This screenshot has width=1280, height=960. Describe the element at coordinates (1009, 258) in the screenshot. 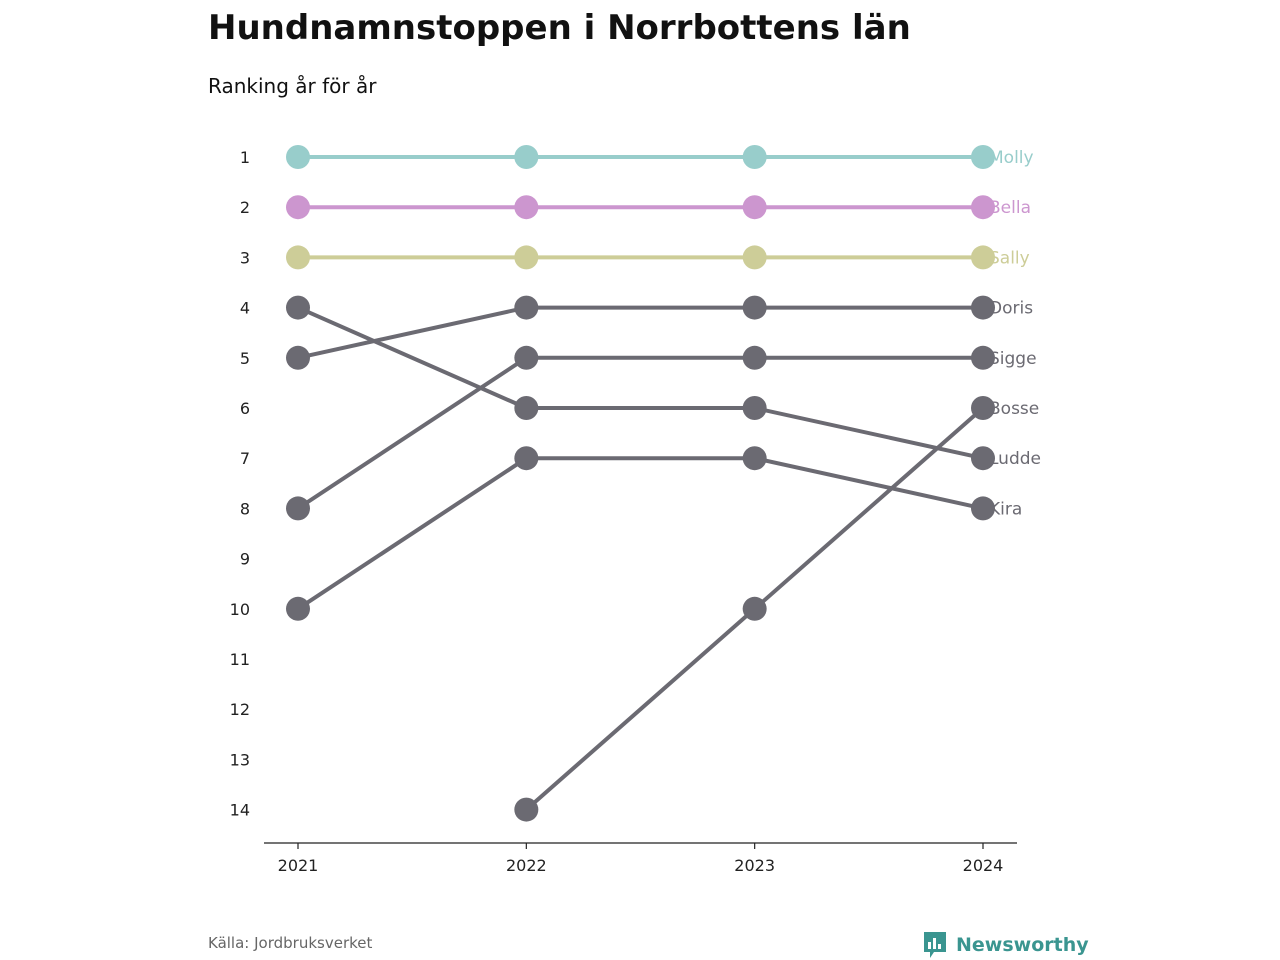

I see `series-end-label: Sally` at that location.